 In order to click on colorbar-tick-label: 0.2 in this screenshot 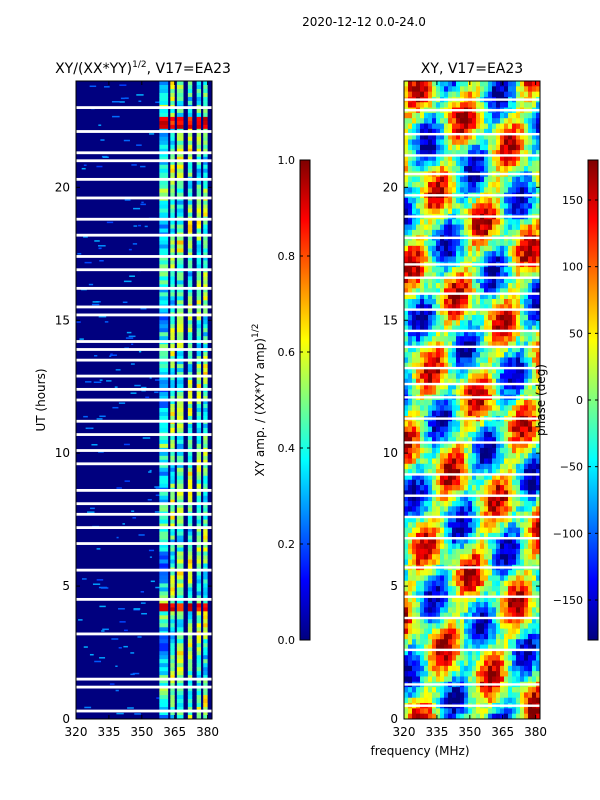, I will do `click(287, 544)`.